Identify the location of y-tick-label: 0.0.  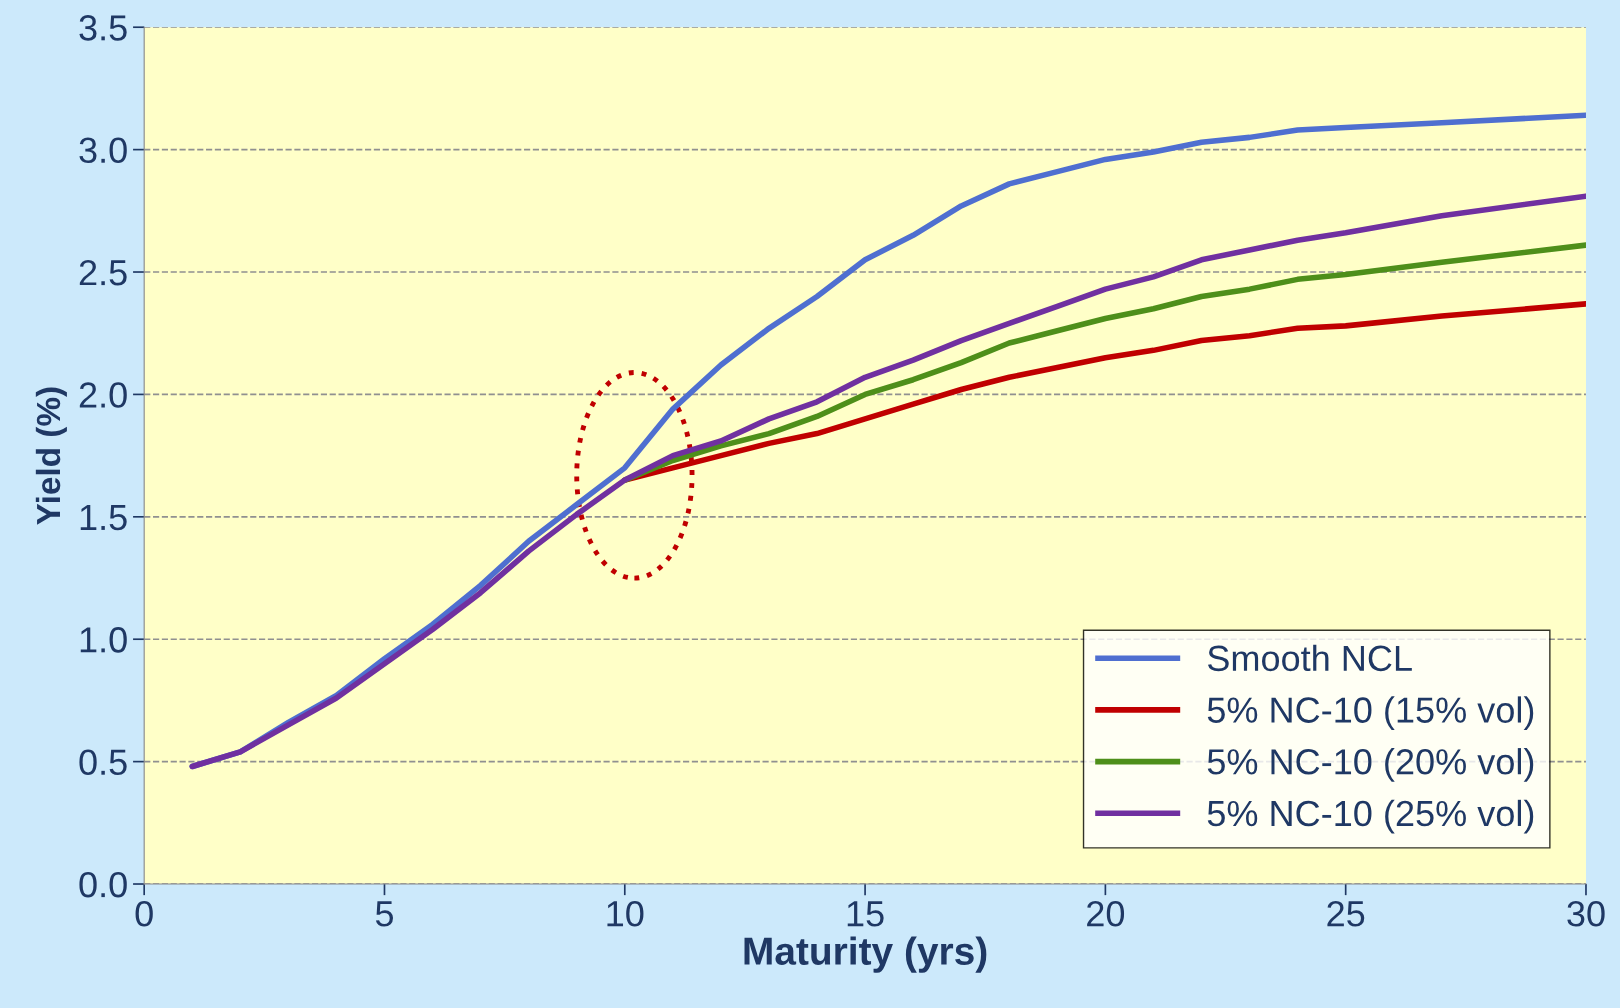
(103, 884).